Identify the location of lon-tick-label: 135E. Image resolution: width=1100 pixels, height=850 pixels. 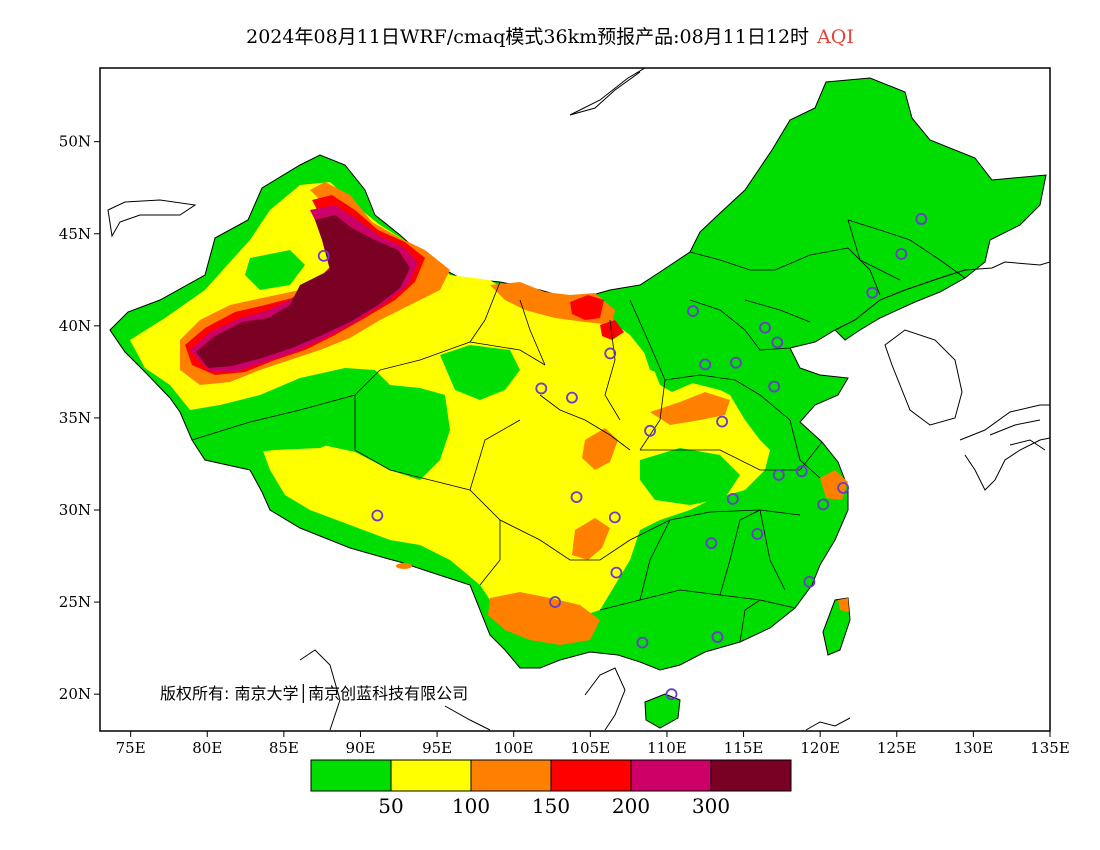
(1050, 748).